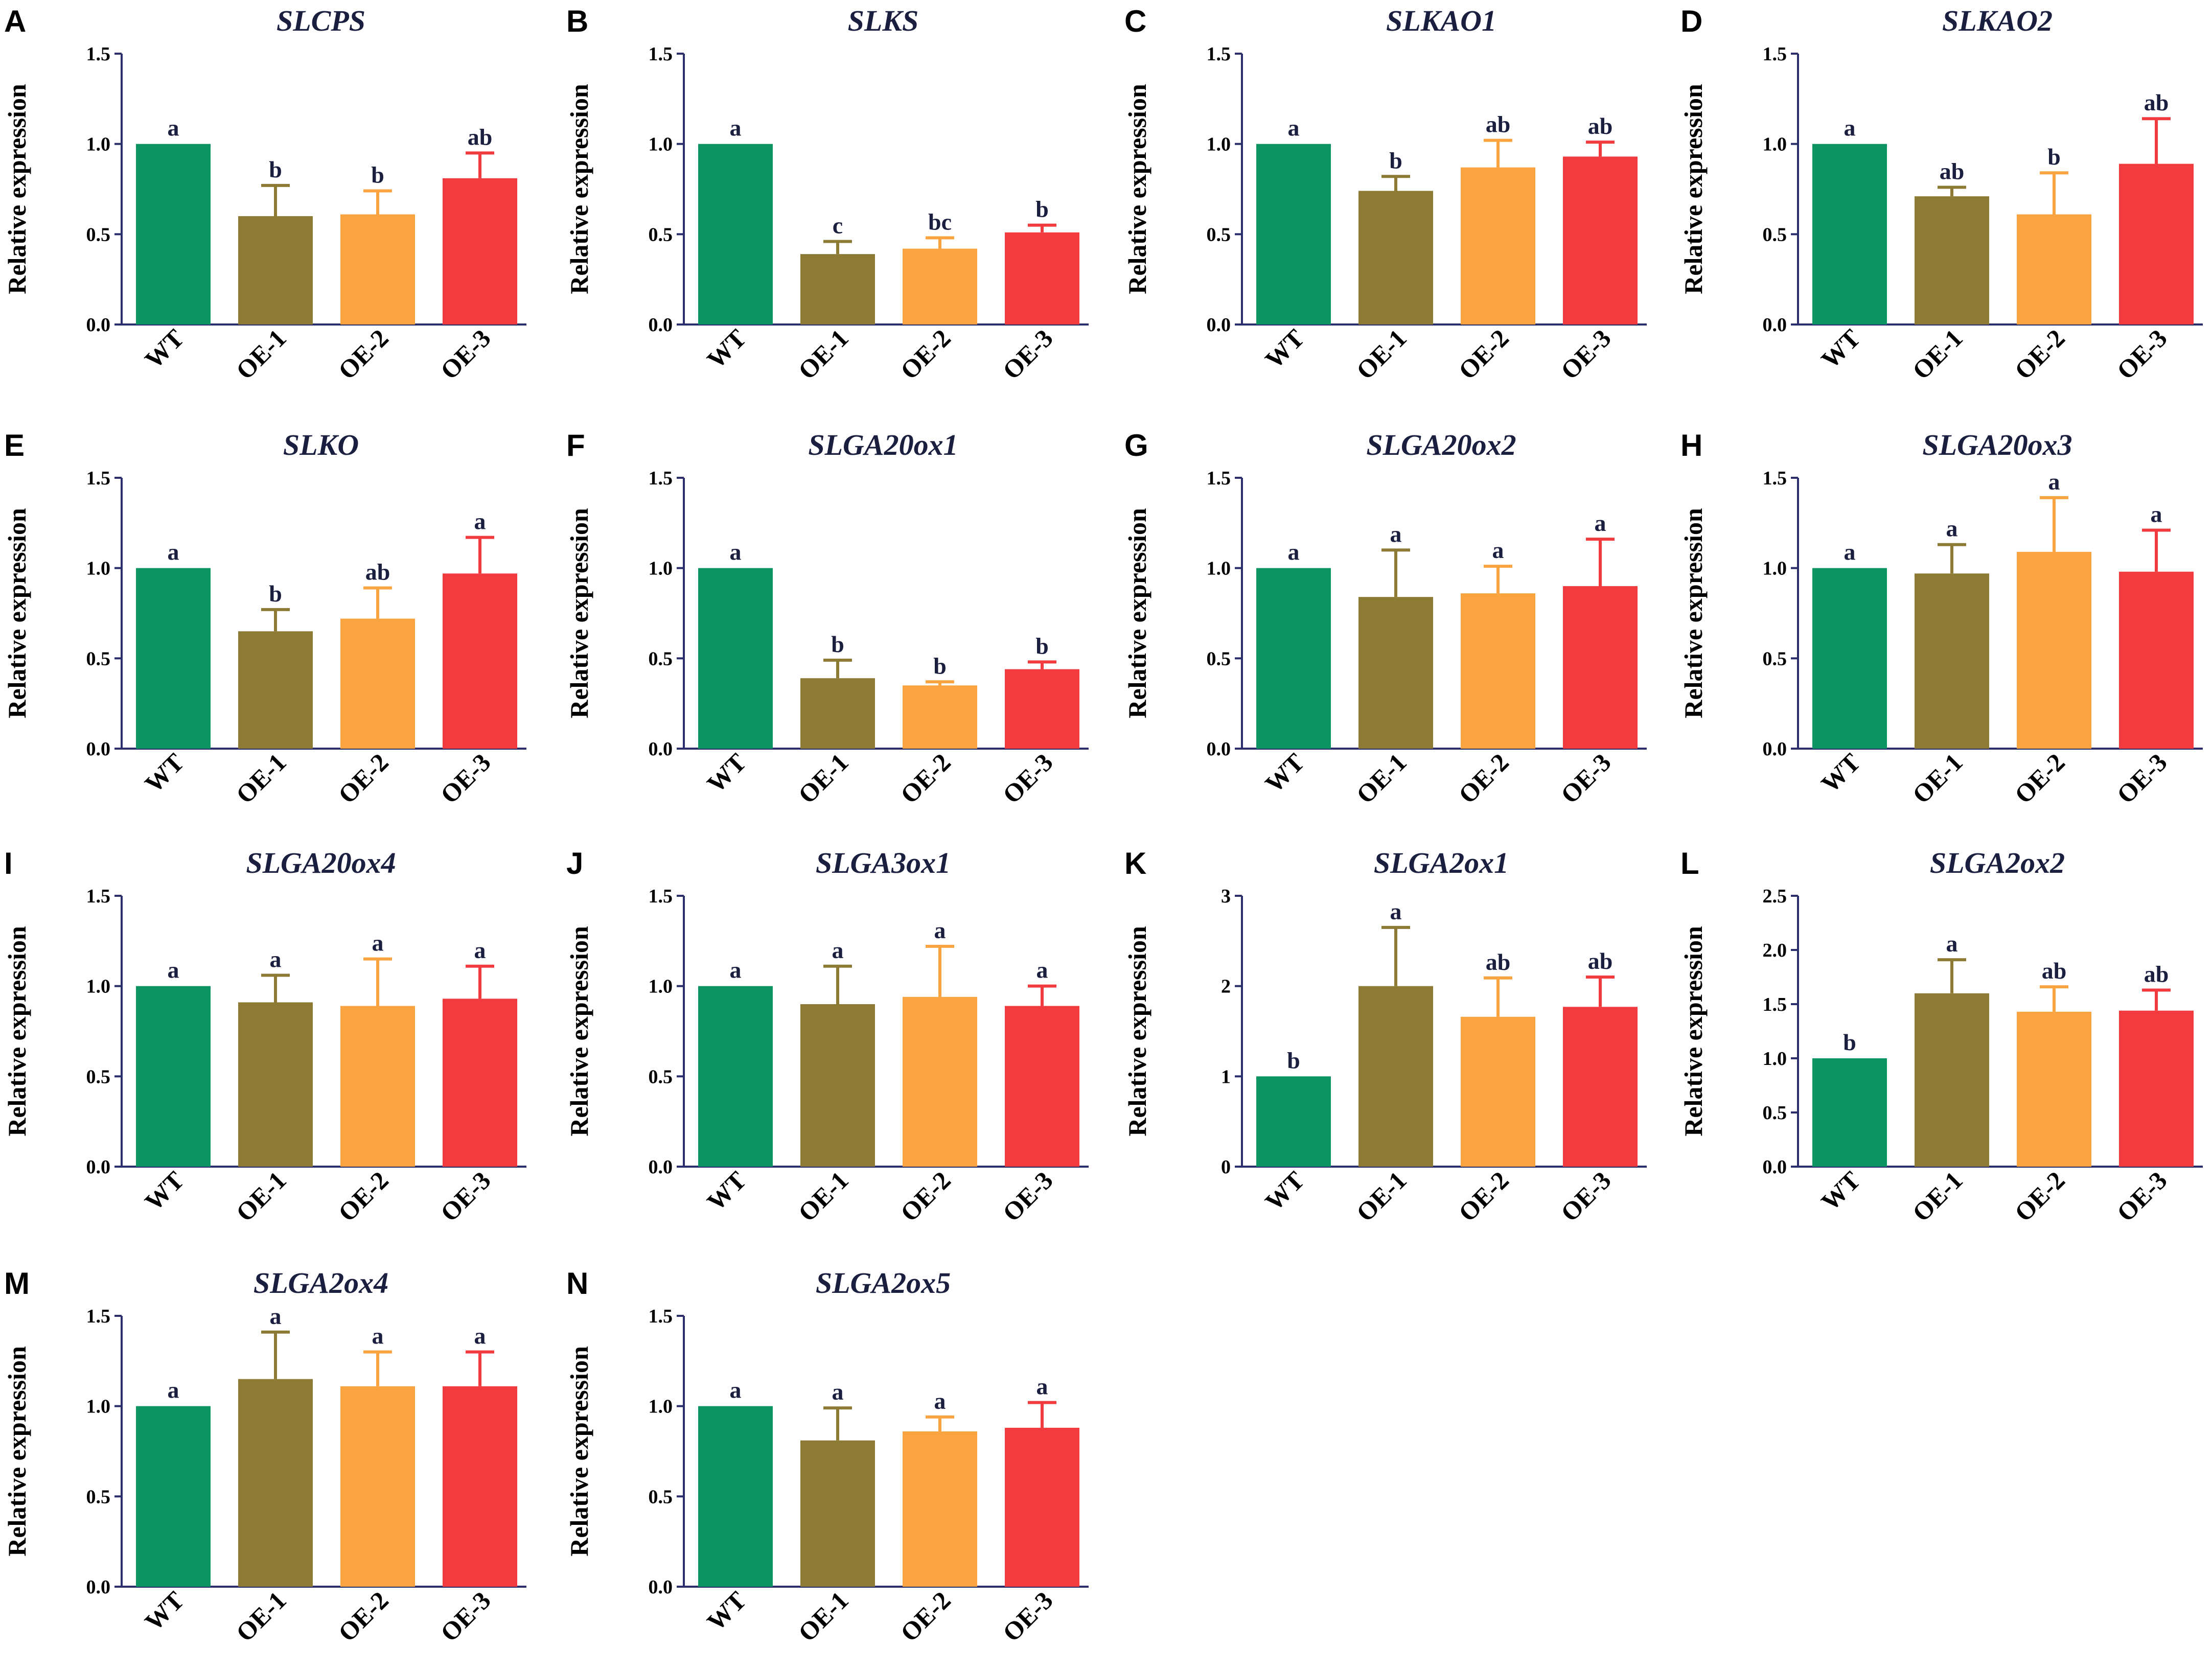 The image size is (2212, 1671). I want to click on chart-title: SLGA2ox2, so click(1997, 862).